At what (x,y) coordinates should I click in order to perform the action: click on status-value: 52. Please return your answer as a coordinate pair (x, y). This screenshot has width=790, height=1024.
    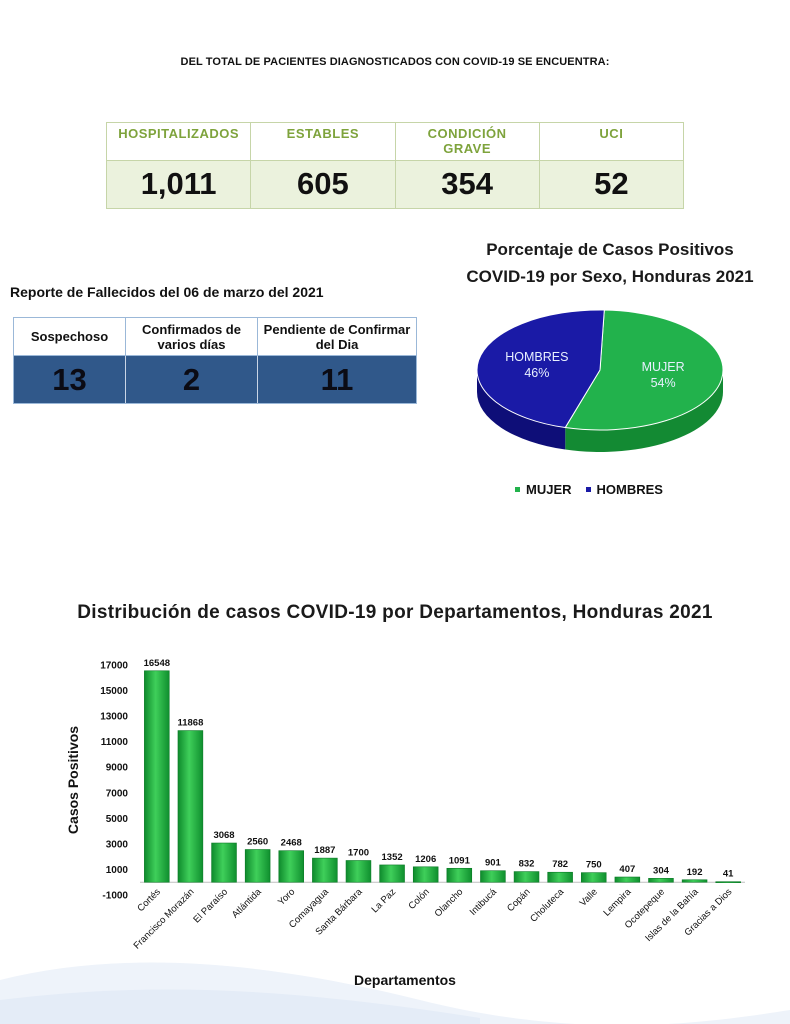
    Looking at the image, I should click on (611, 184).